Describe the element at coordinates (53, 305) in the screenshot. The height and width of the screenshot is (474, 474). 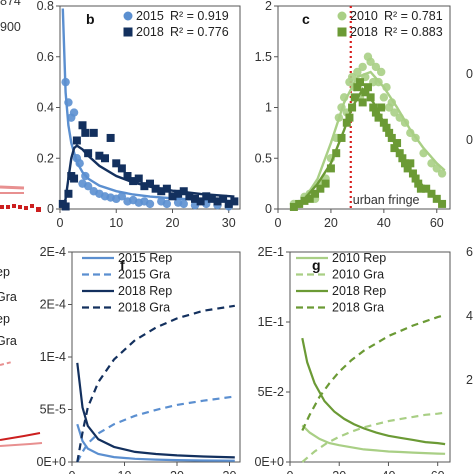
I see `y-tick-label: 2E-4` at that location.